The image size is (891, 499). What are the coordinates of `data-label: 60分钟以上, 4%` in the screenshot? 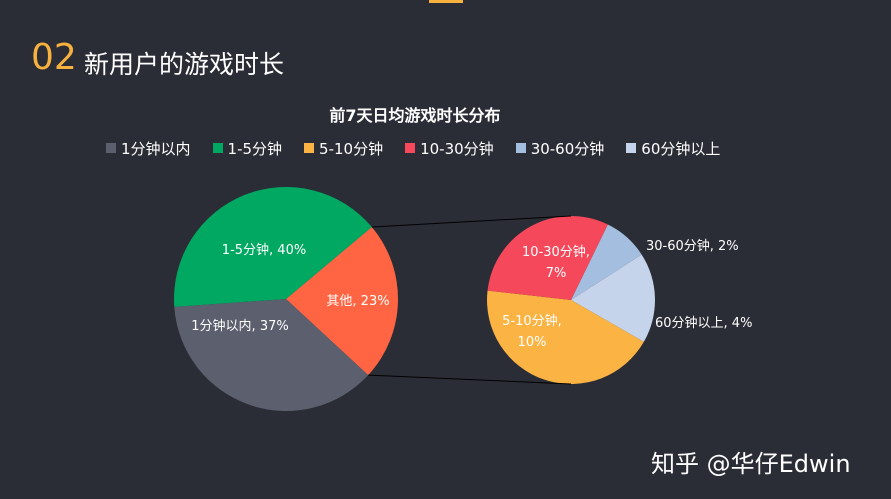 It's located at (703, 323).